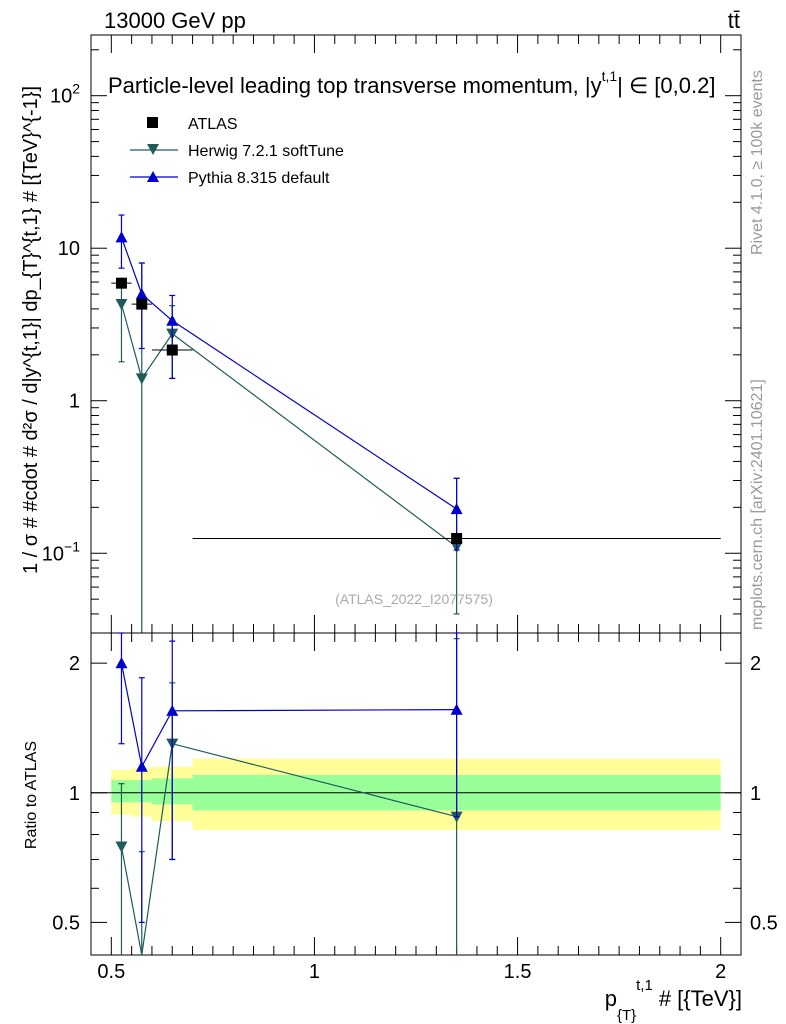 The image size is (786, 1024). Describe the element at coordinates (69, 249) in the screenshot. I see `main-y-tick-label: 10` at that location.